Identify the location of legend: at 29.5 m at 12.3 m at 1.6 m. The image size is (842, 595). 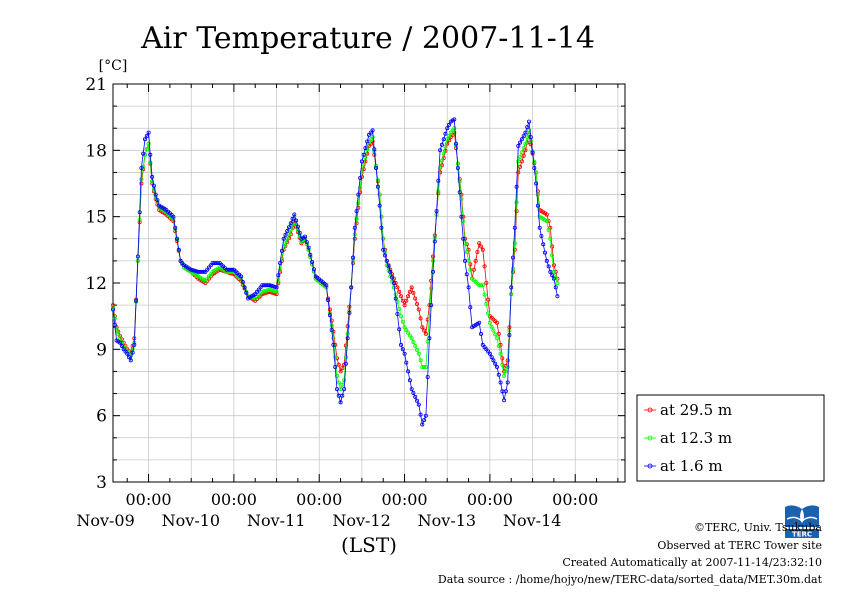
(730, 438).